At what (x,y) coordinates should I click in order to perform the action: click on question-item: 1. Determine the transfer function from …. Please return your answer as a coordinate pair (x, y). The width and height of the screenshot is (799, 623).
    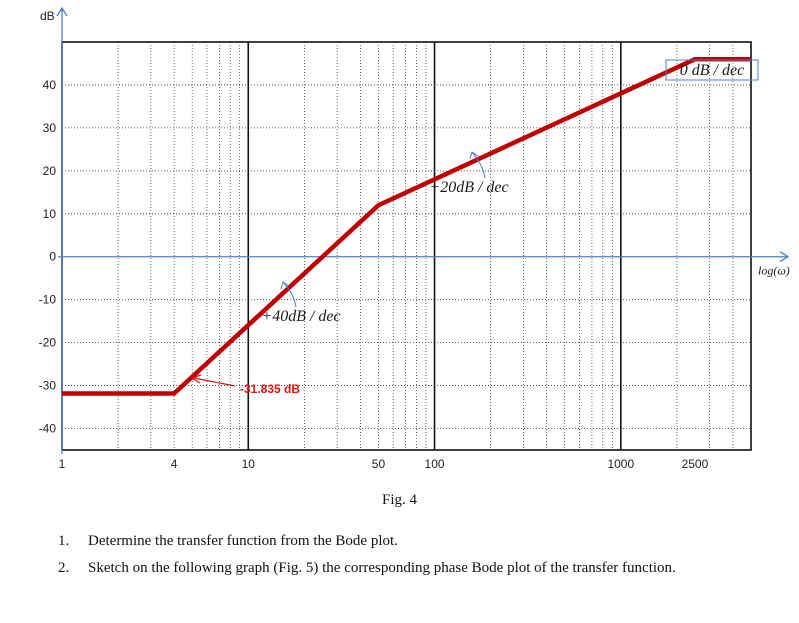
    Looking at the image, I should click on (418, 541).